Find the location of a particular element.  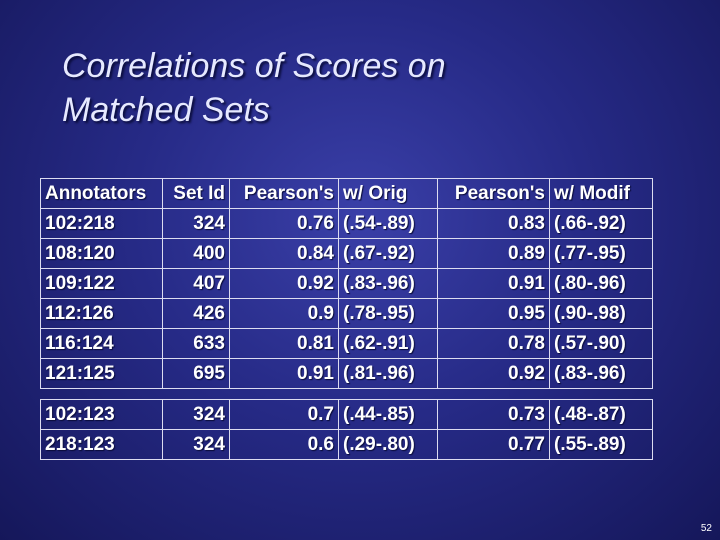

cell-ci-orig: (.81-.96) is located at coordinates (388, 373).